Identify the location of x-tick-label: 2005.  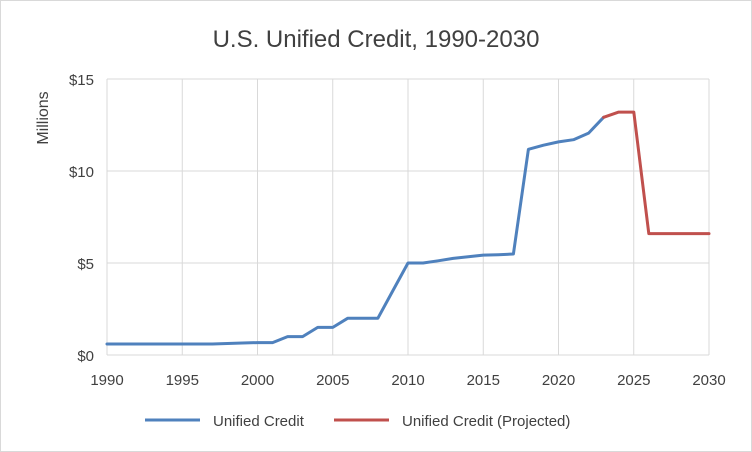
(332, 380).